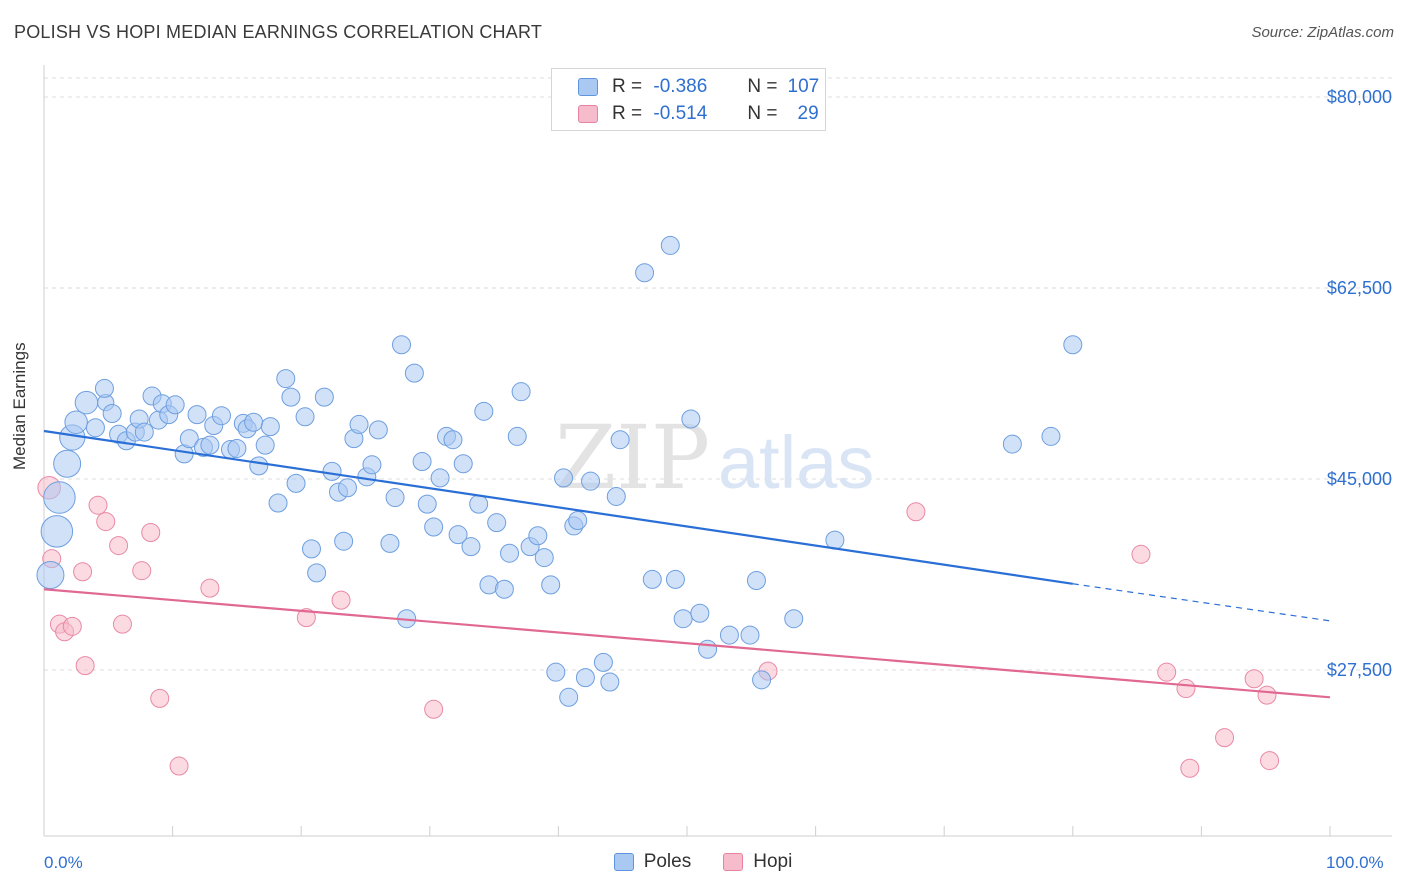  What do you see at coordinates (588, 114) in the screenshot?
I see `hopi-swatch` at bounding box center [588, 114].